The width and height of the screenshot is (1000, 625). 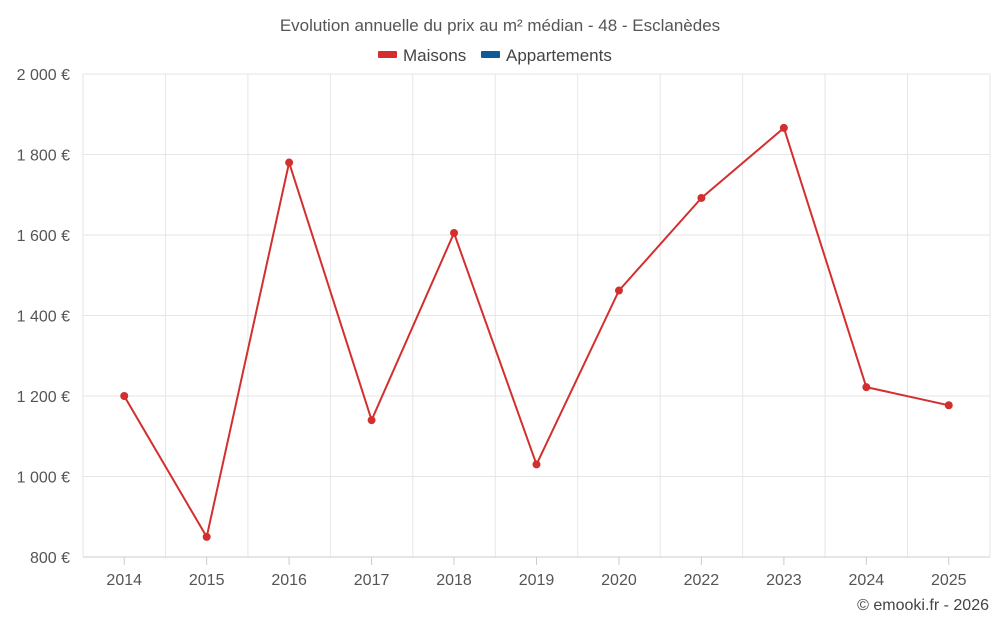 I want to click on x-tick-label: 2017, so click(x=372, y=580).